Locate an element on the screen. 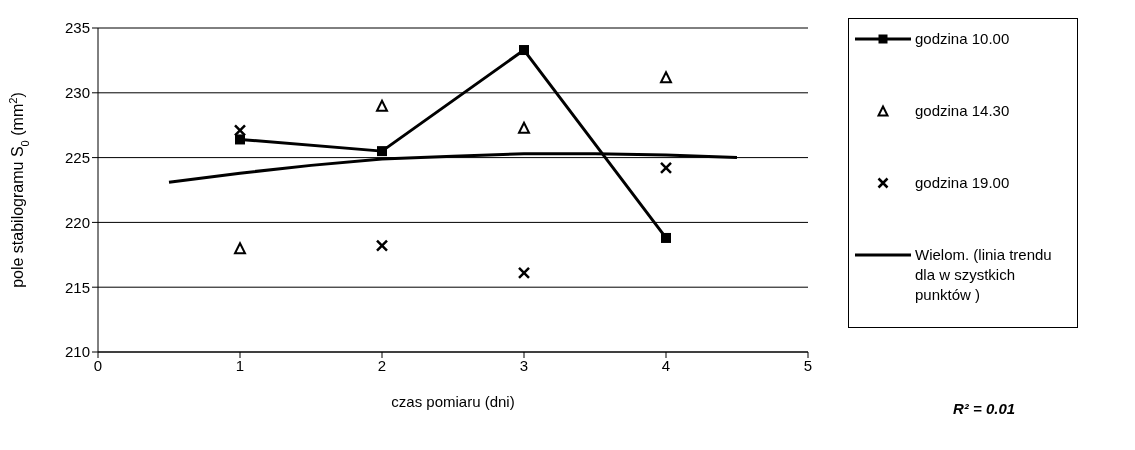 This screenshot has height=450, width=1135. y-tick-label: 235 is located at coordinates (77, 28).